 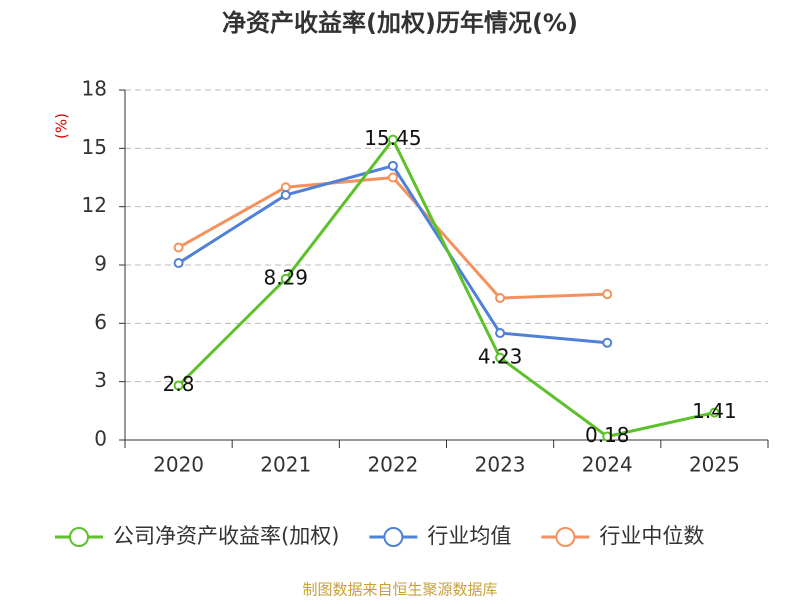 I want to click on data-label: 1.41, so click(x=714, y=411).